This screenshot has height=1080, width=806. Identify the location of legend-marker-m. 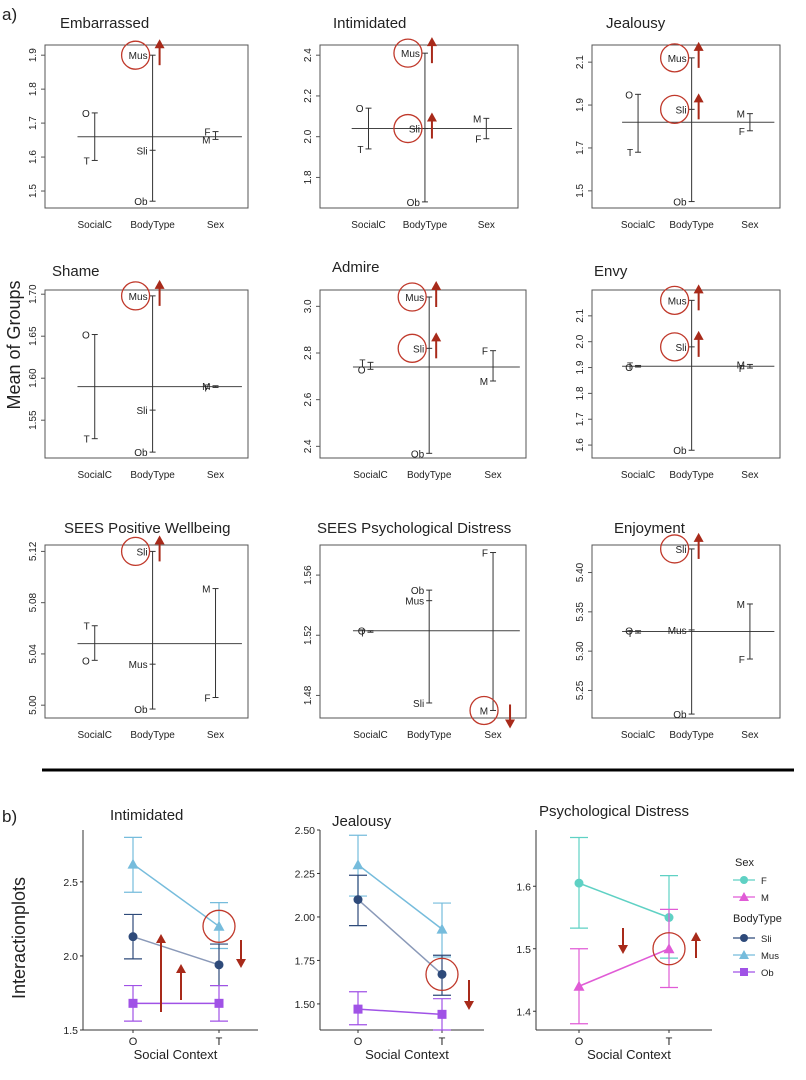
(744, 896).